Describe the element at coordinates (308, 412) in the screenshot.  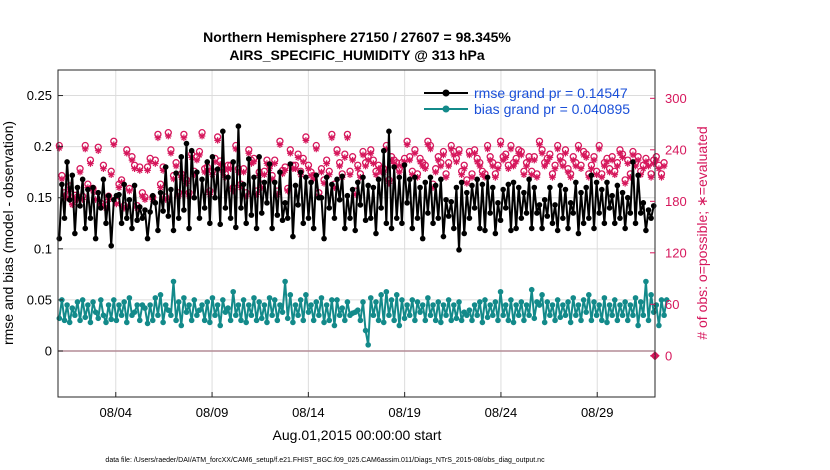
I see `x-tick-label: 08/14` at that location.